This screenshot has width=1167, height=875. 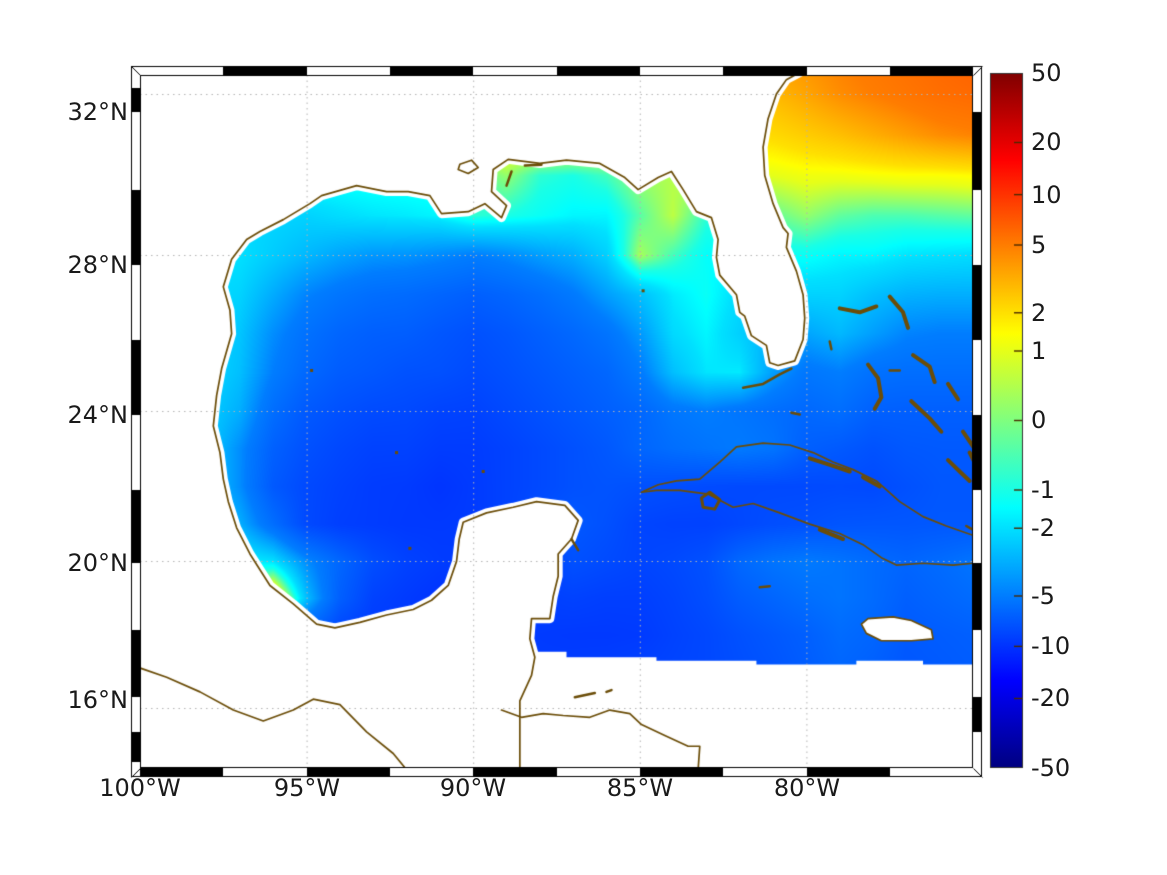 I want to click on lat-tick-label-16n: 16°N, so click(x=98, y=700).